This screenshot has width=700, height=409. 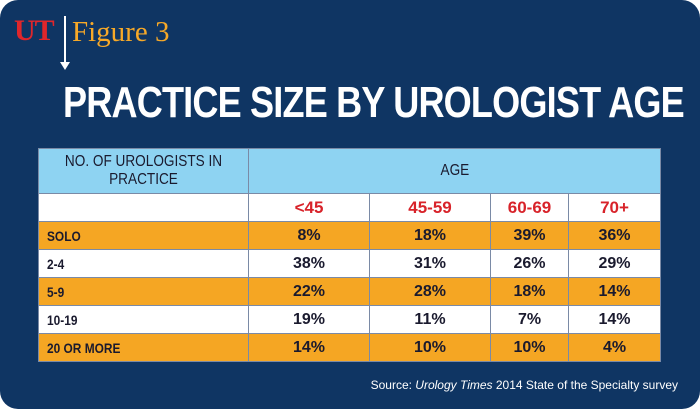 I want to click on value-cell: 29%, so click(x=614, y=263).